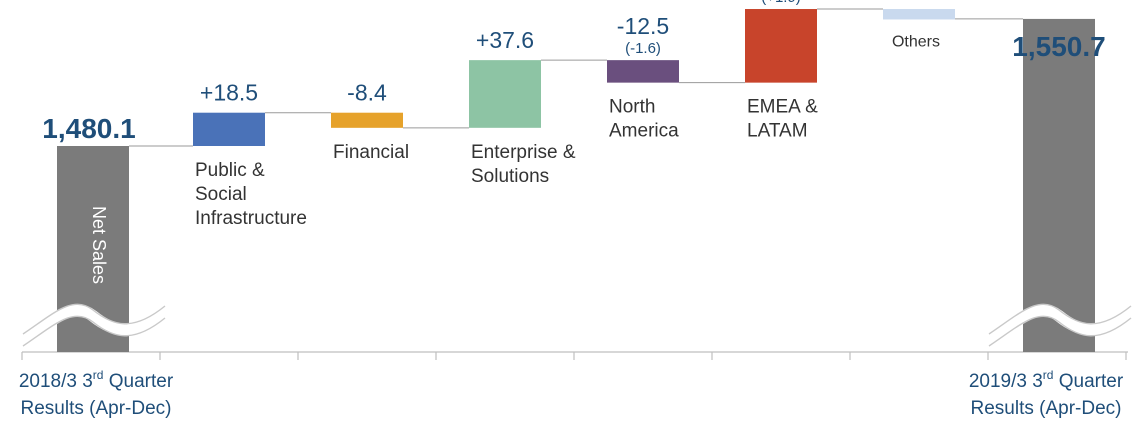 This screenshot has height=422, width=1146. I want to click on end-period-label-line1: 2019/3 3rd Quarter, so click(1046, 380).